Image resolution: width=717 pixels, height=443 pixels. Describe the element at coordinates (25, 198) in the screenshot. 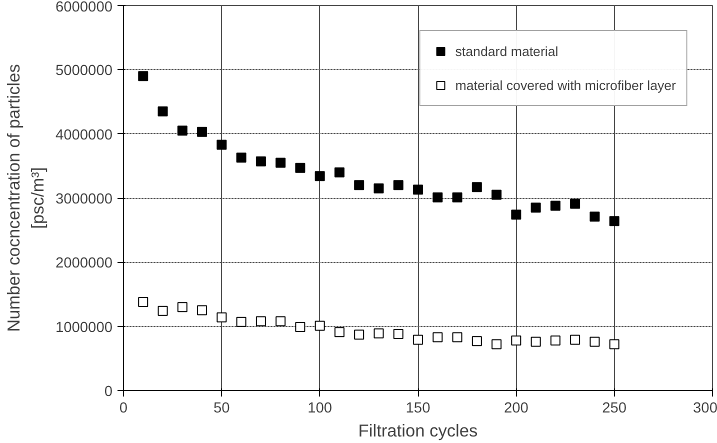

I see `y-axis-title: Number cocncentration of particles [psc/m³]` at that location.